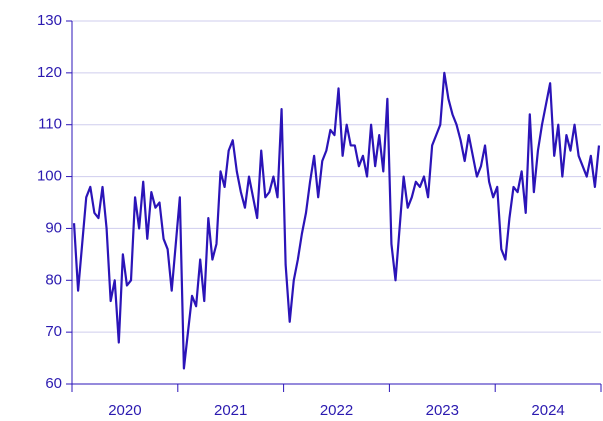 The width and height of the screenshot is (603, 421). I want to click on x-tick-label: 2020, so click(124, 410).